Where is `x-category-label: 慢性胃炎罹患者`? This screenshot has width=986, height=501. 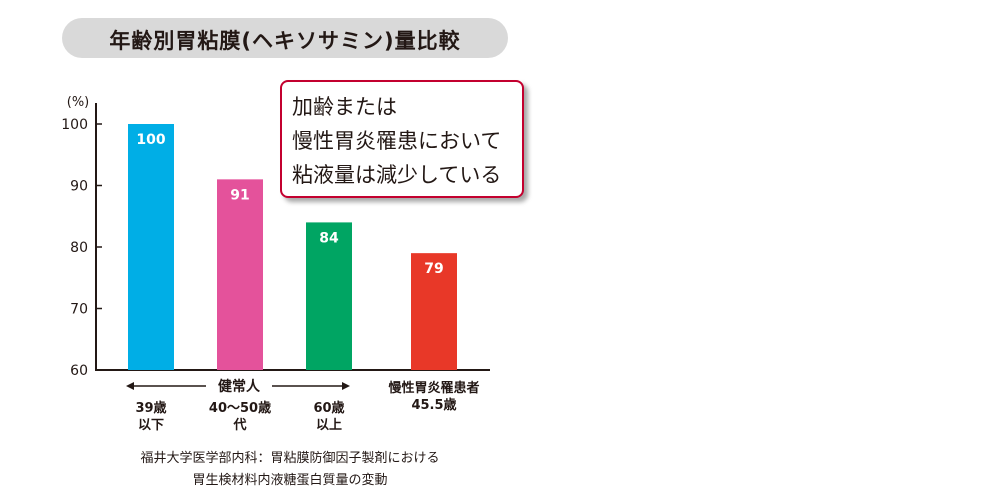 x-category-label: 慢性胃炎罹患者 is located at coordinates (433, 388).